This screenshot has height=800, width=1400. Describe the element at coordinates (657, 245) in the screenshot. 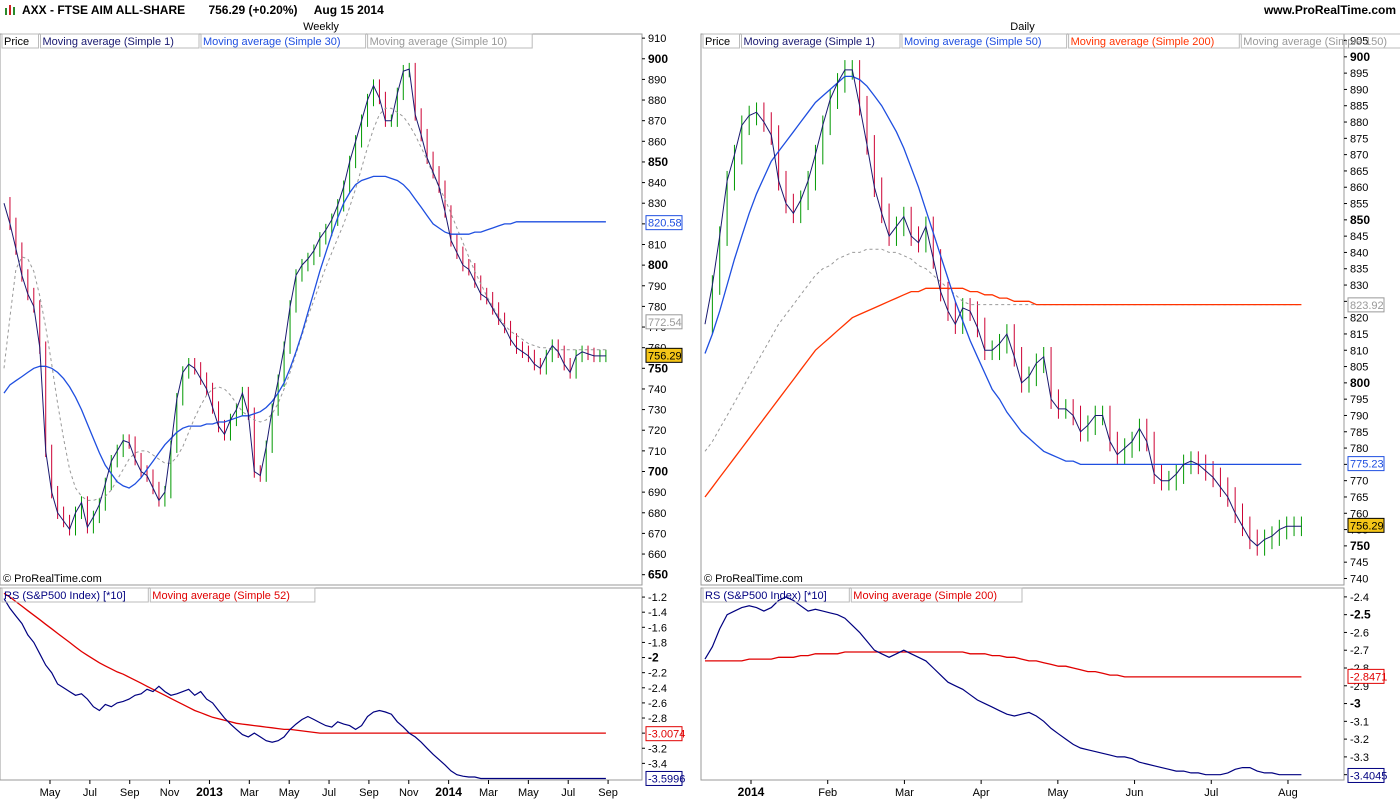

I see `y-tick-label: 810` at that location.